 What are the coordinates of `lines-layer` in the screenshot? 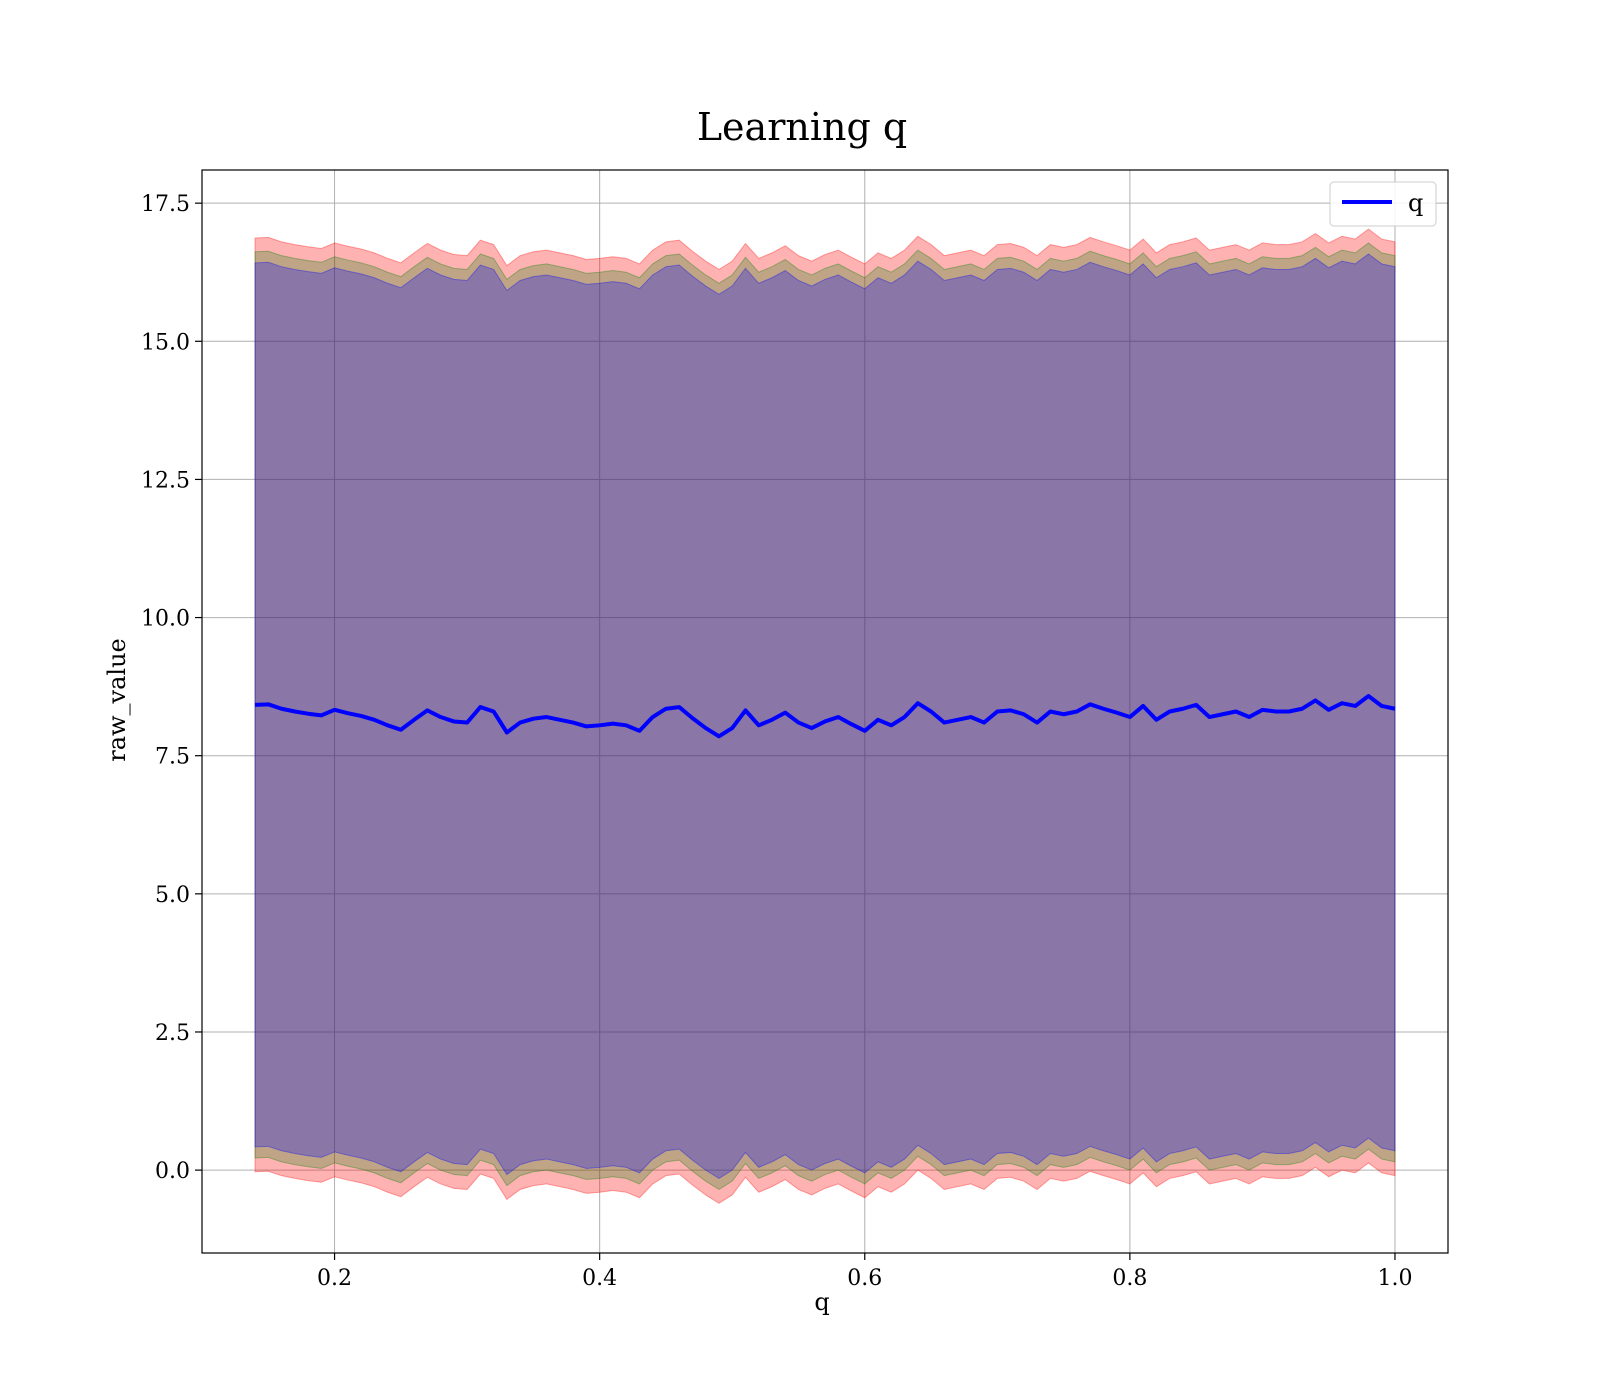 It's located at (825, 716).